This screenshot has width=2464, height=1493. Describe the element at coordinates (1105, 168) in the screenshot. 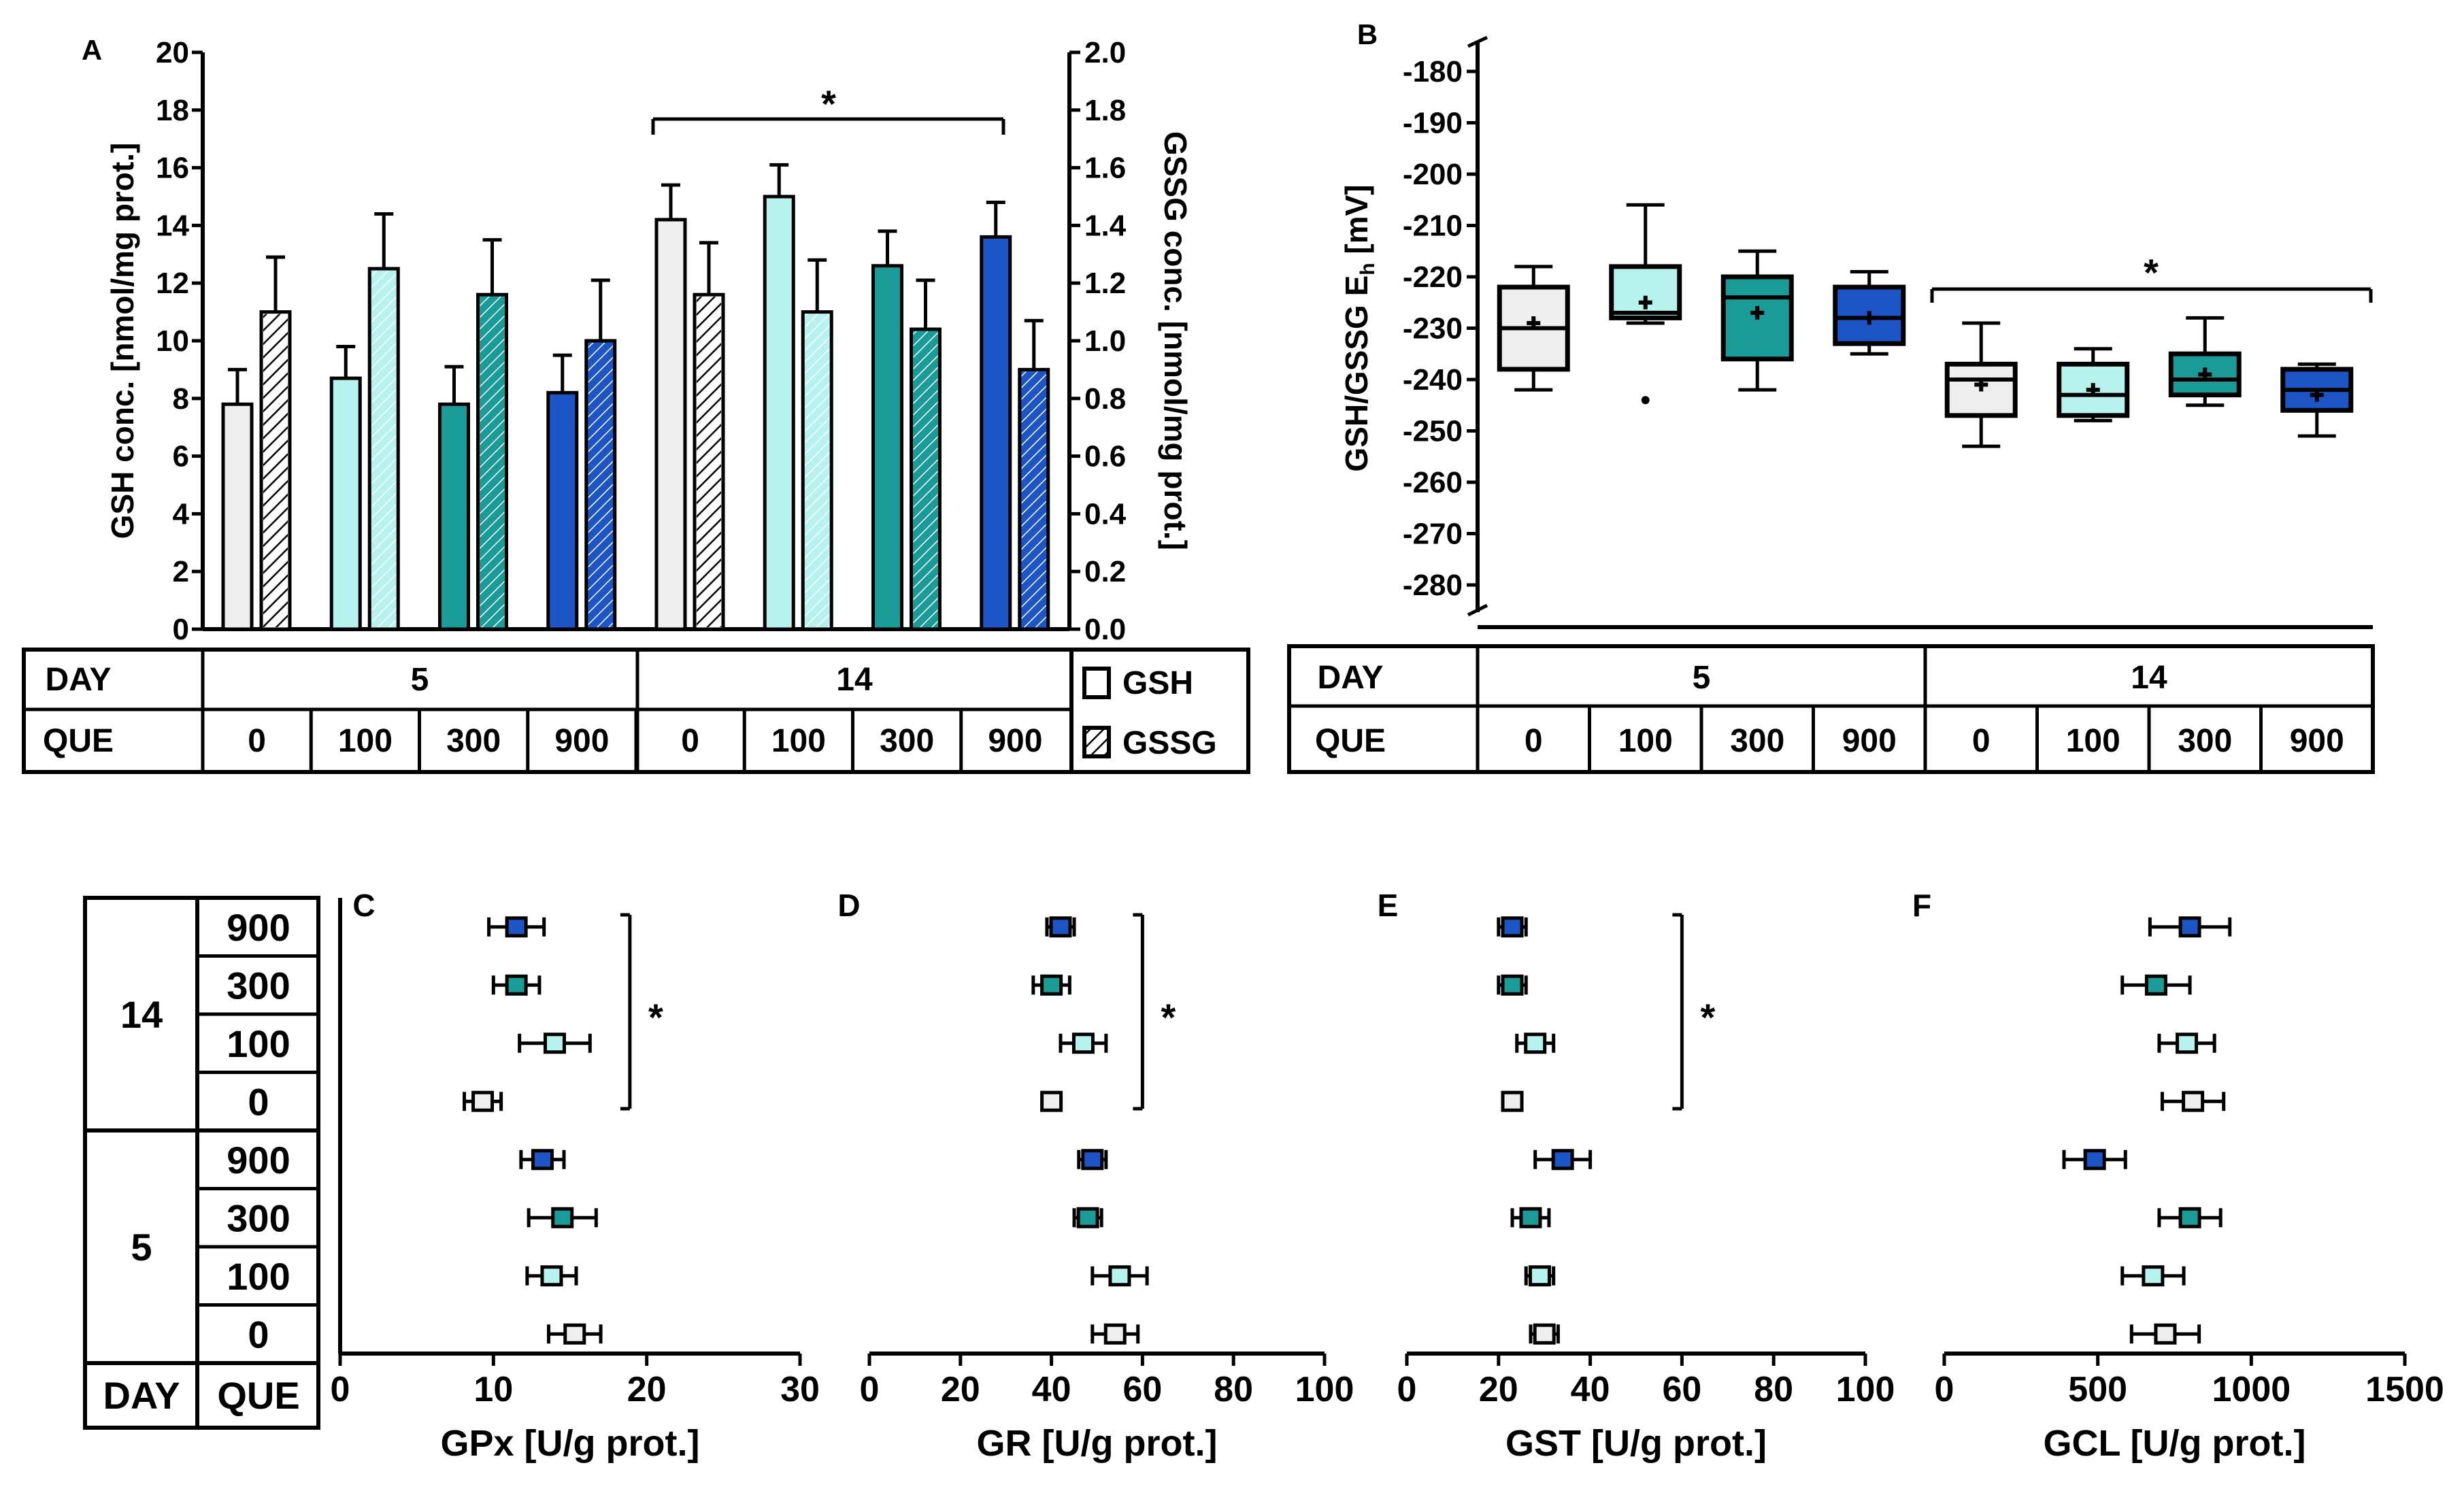

I see `y-tick-label-right: 1.6` at that location.